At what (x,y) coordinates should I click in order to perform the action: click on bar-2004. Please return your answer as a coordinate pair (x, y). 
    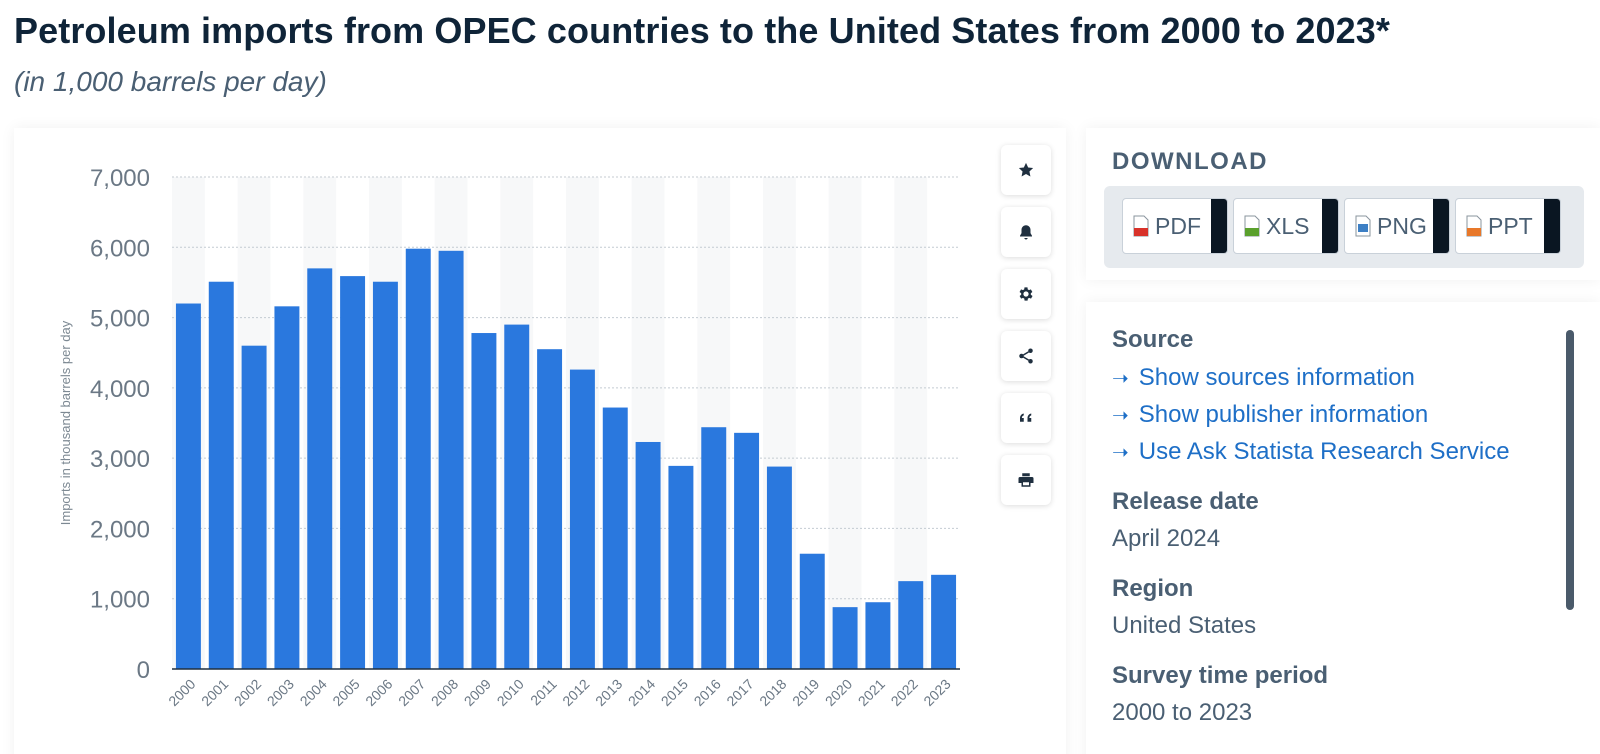
    Looking at the image, I should click on (320, 468).